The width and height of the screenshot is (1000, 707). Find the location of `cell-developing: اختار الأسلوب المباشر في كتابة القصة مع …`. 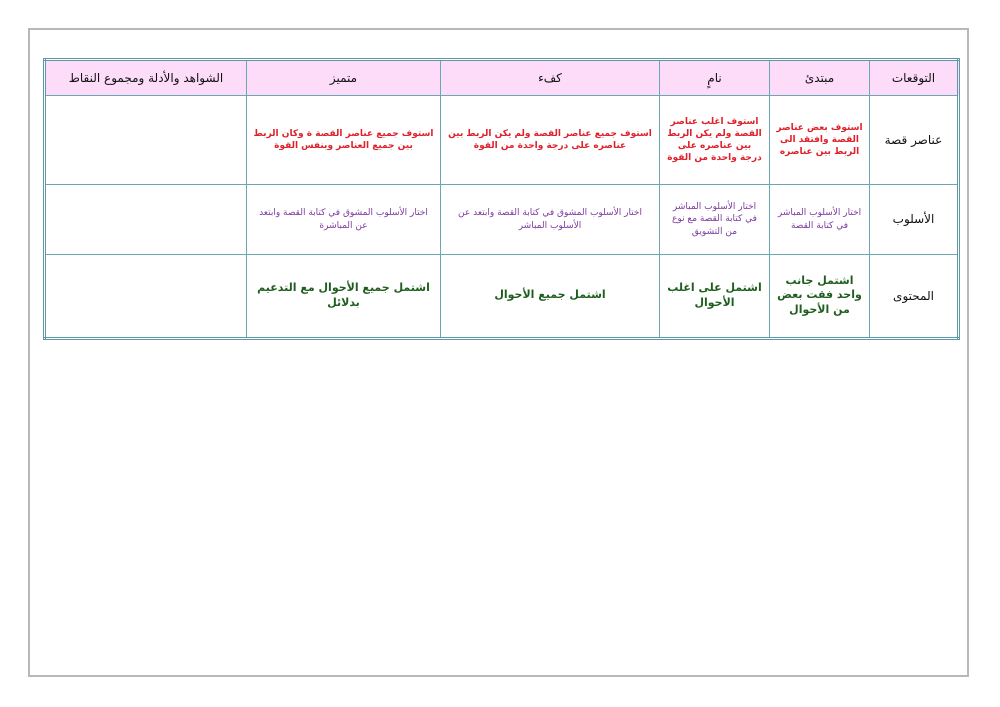

cell-developing: اختار الأسلوب المباشر في كتابة القصة مع … is located at coordinates (714, 219).